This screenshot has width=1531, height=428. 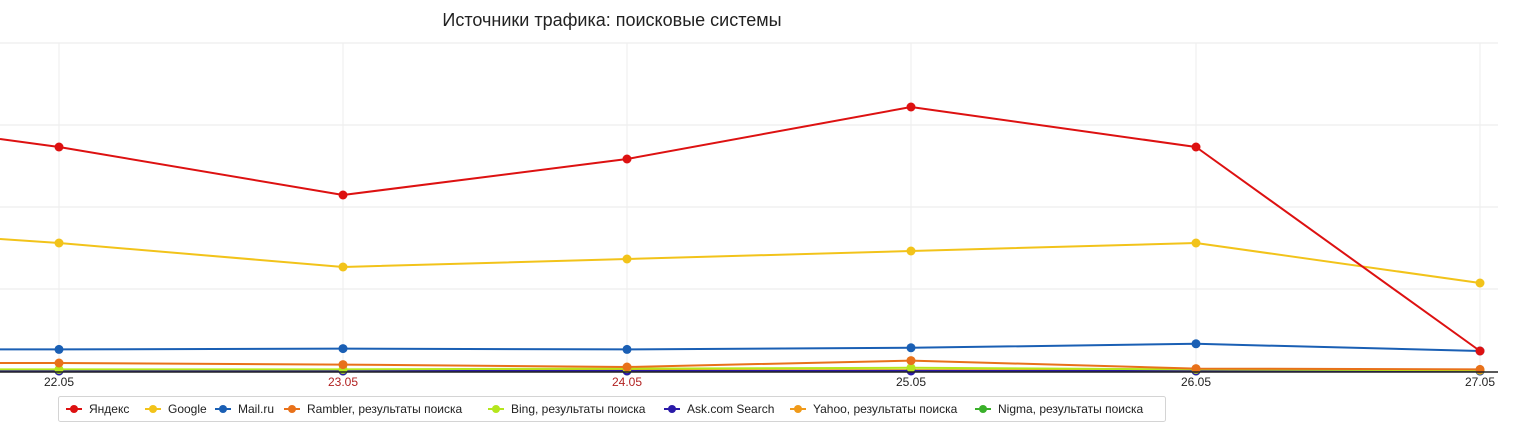 I want to click on legend-item: Ask.com Search, so click(x=719, y=409).